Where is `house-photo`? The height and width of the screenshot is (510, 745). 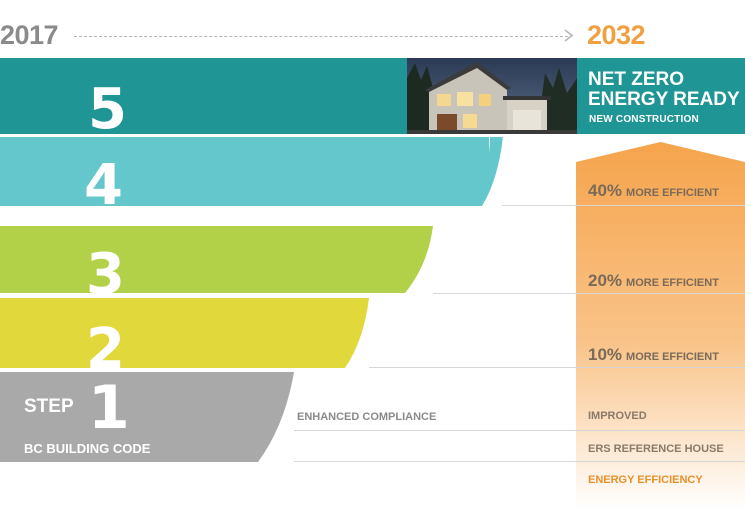
house-photo is located at coordinates (492, 96).